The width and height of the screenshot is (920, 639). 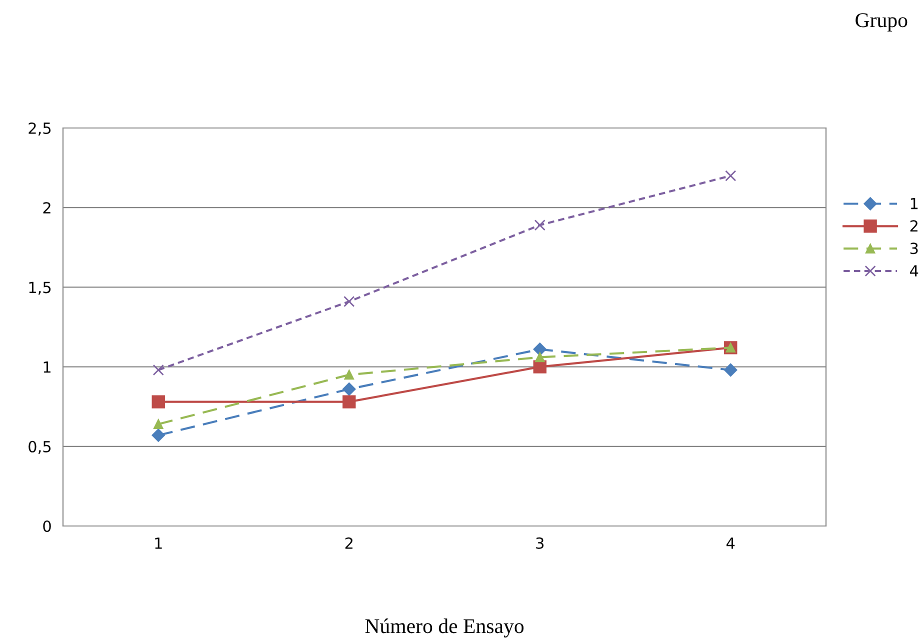 I want to click on y-tick-label: 0, so click(x=47, y=526).